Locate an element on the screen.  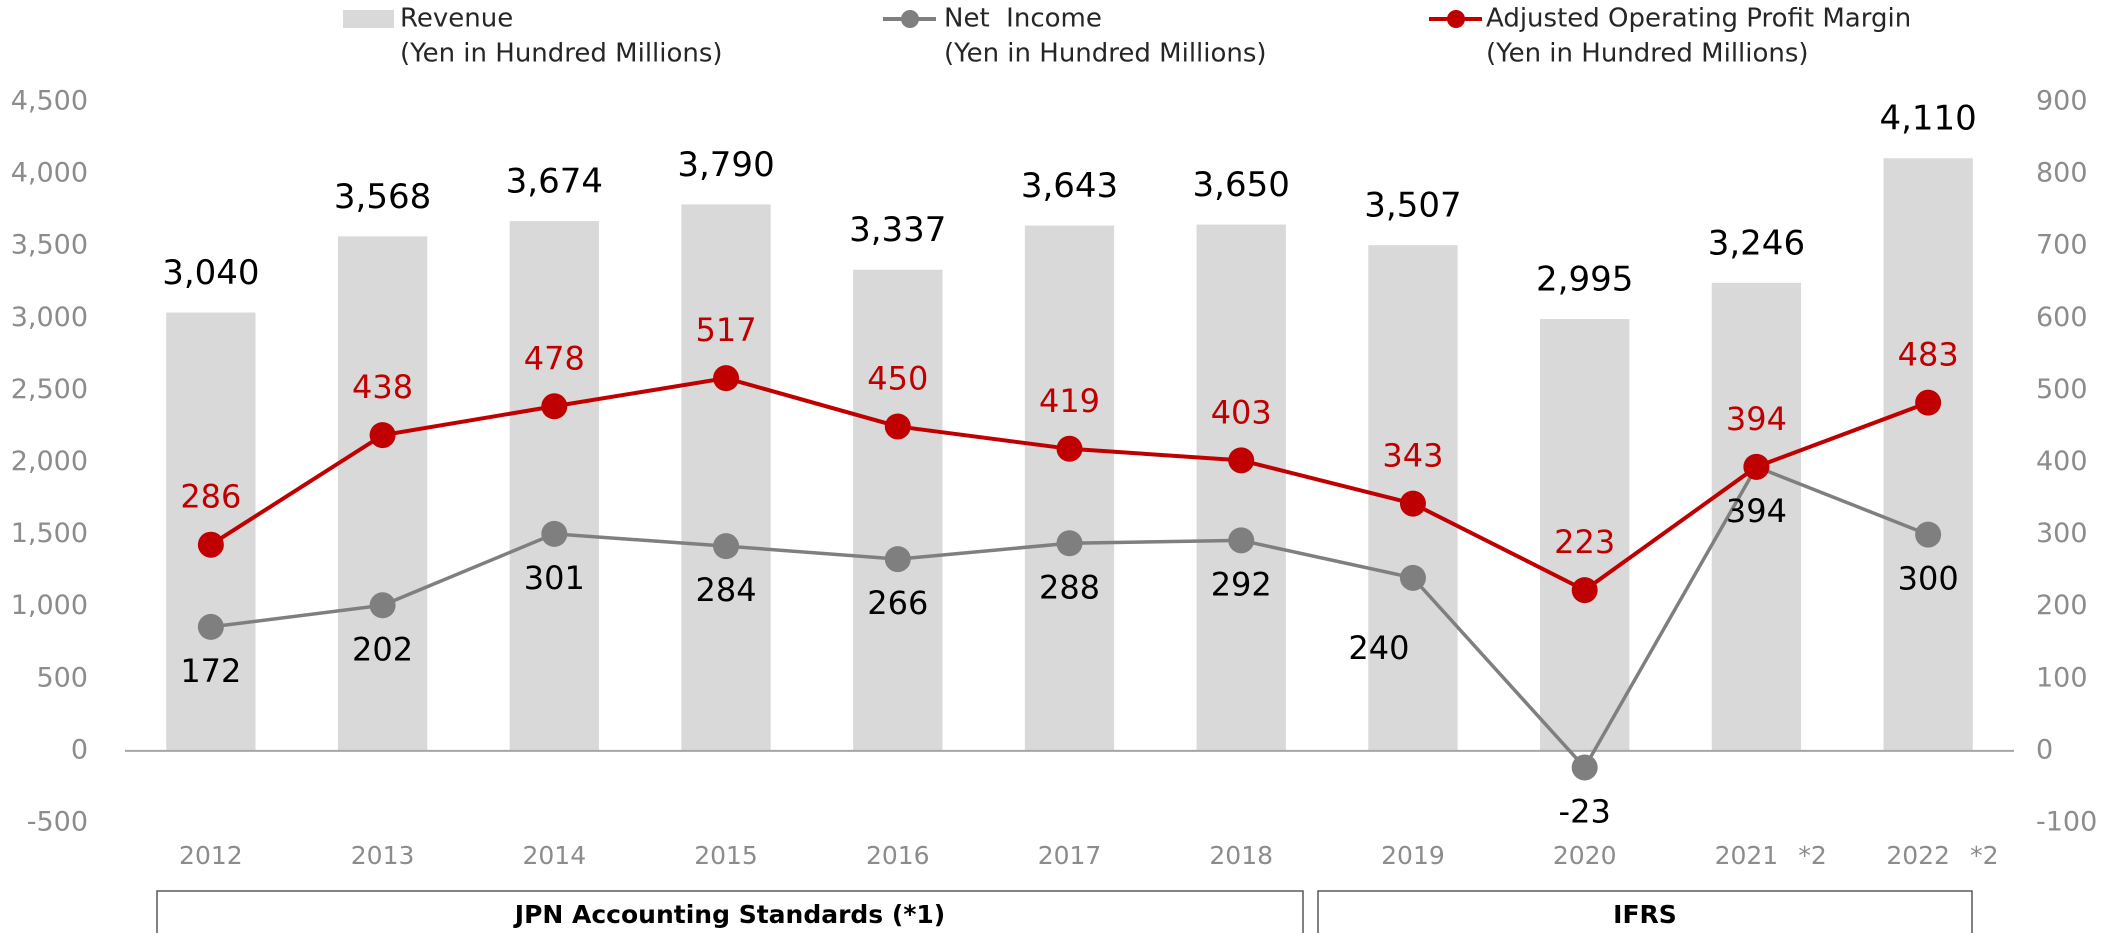
point-value-label: 284 is located at coordinates (726, 590).